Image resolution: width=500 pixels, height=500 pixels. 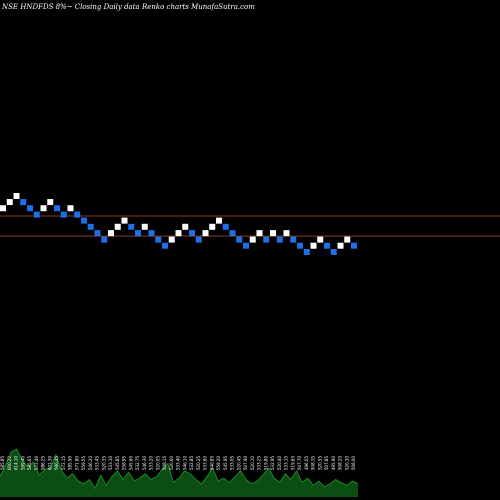 What do you see at coordinates (171, 463) in the screenshot?
I see `brick-value-label: 520.60` at bounding box center [171, 463].